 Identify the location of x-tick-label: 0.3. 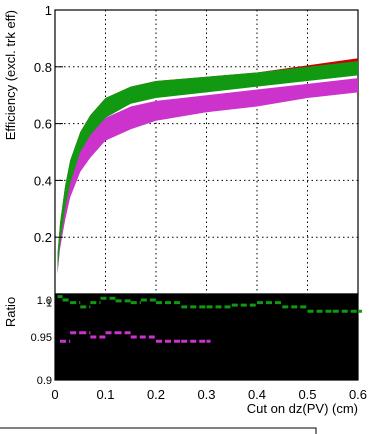
(206, 394).